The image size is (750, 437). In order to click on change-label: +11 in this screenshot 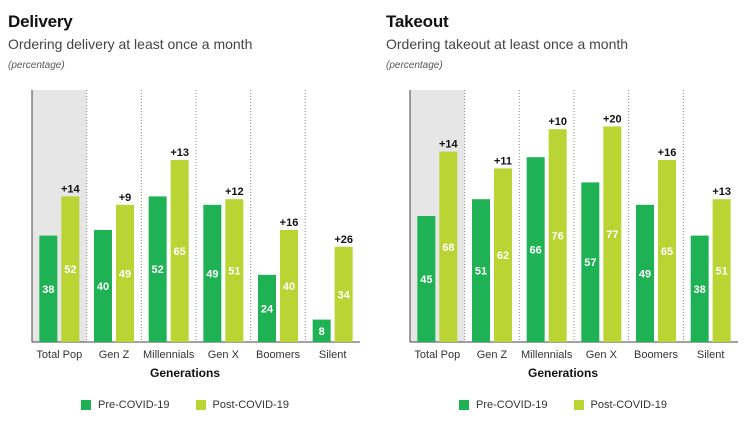, I will do `click(503, 161)`.